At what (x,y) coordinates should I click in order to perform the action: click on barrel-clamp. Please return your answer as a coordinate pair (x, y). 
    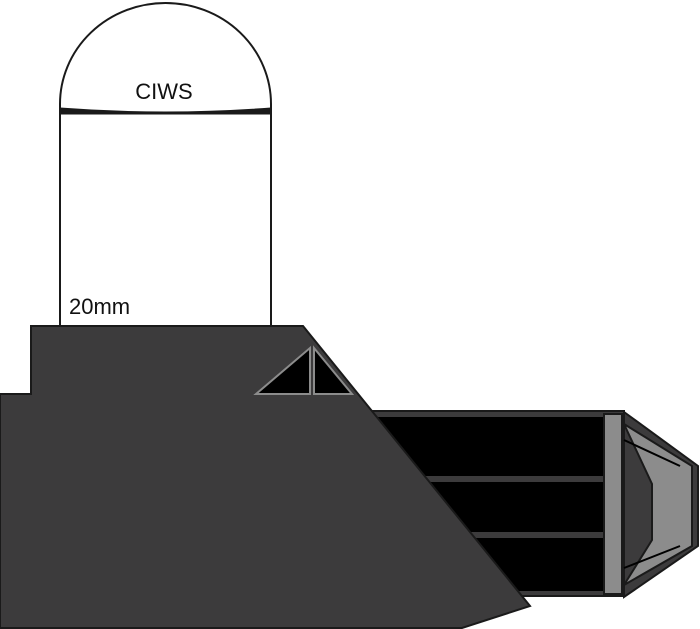
    Looking at the image, I should click on (613, 504).